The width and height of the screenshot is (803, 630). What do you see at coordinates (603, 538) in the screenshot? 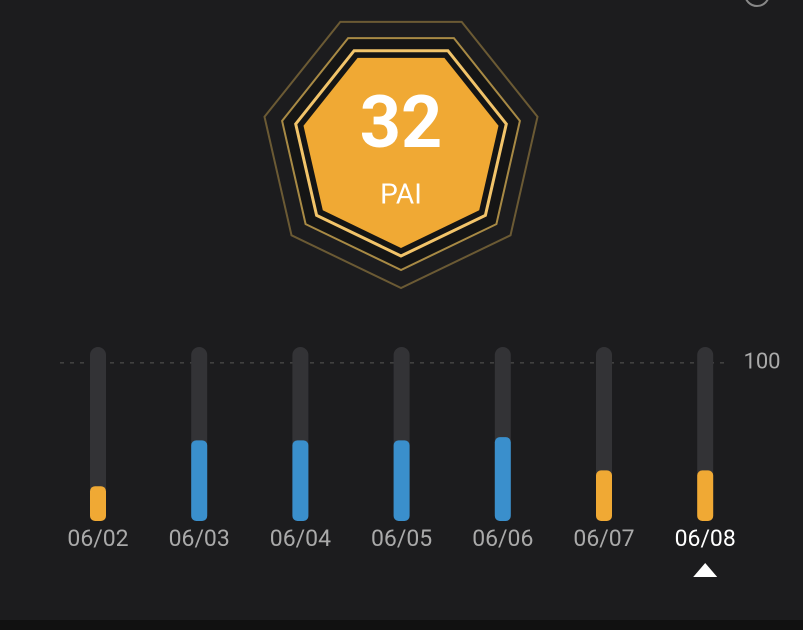
I see `x-tick-label: 06/07` at bounding box center [603, 538].